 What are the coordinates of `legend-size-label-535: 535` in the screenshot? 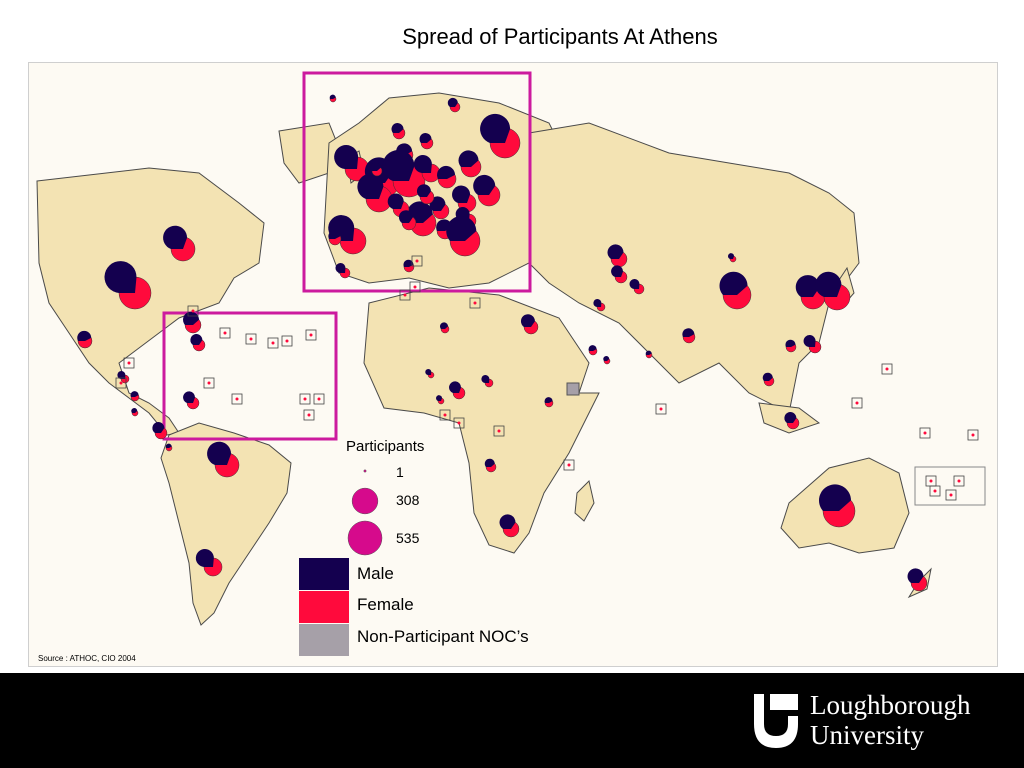 It's located at (408, 538).